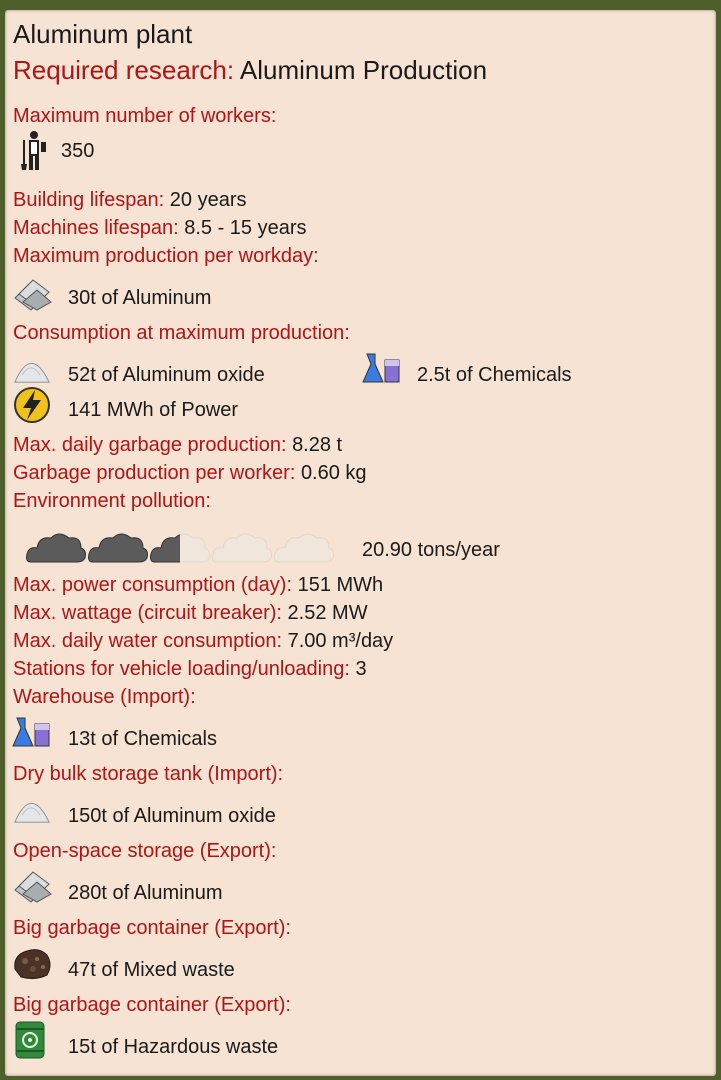  Describe the element at coordinates (190, 473) in the screenshot. I see `garbage-per-worker: Garbage production per worker: 0.60 kg` at that location.